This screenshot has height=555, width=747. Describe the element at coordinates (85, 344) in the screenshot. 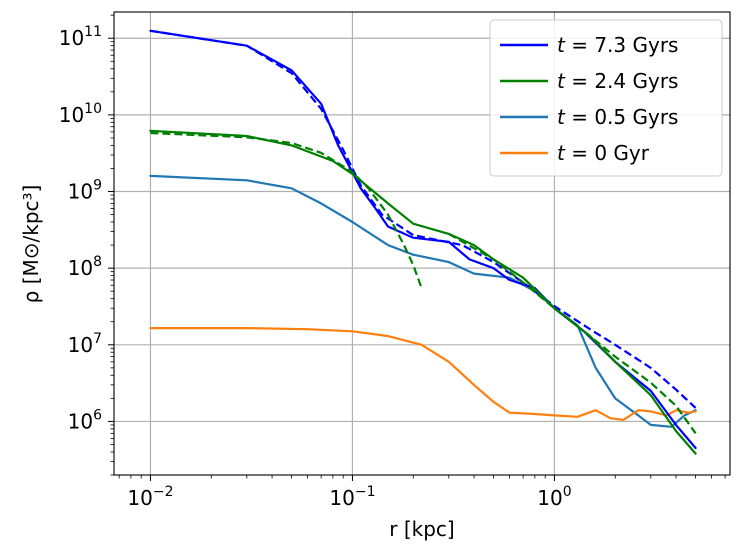

I see `y-tick-label: 10⁷` at that location.